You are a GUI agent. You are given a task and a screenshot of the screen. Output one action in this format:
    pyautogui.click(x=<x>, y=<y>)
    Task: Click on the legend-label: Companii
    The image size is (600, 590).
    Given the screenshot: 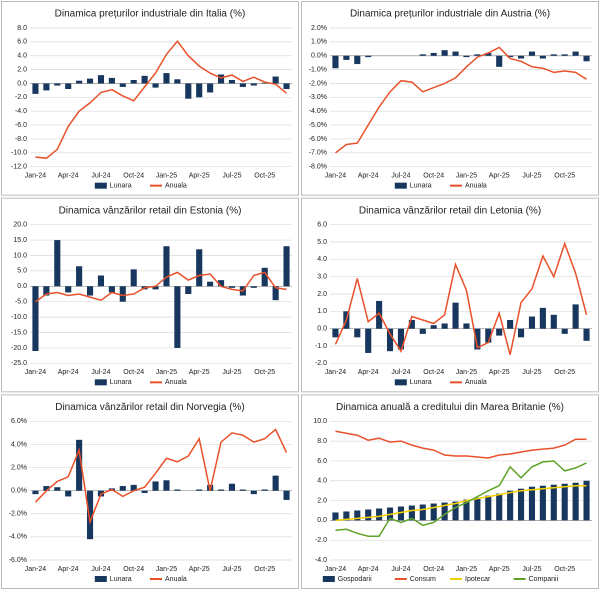 What is the action you would take?
    pyautogui.click(x=544, y=579)
    